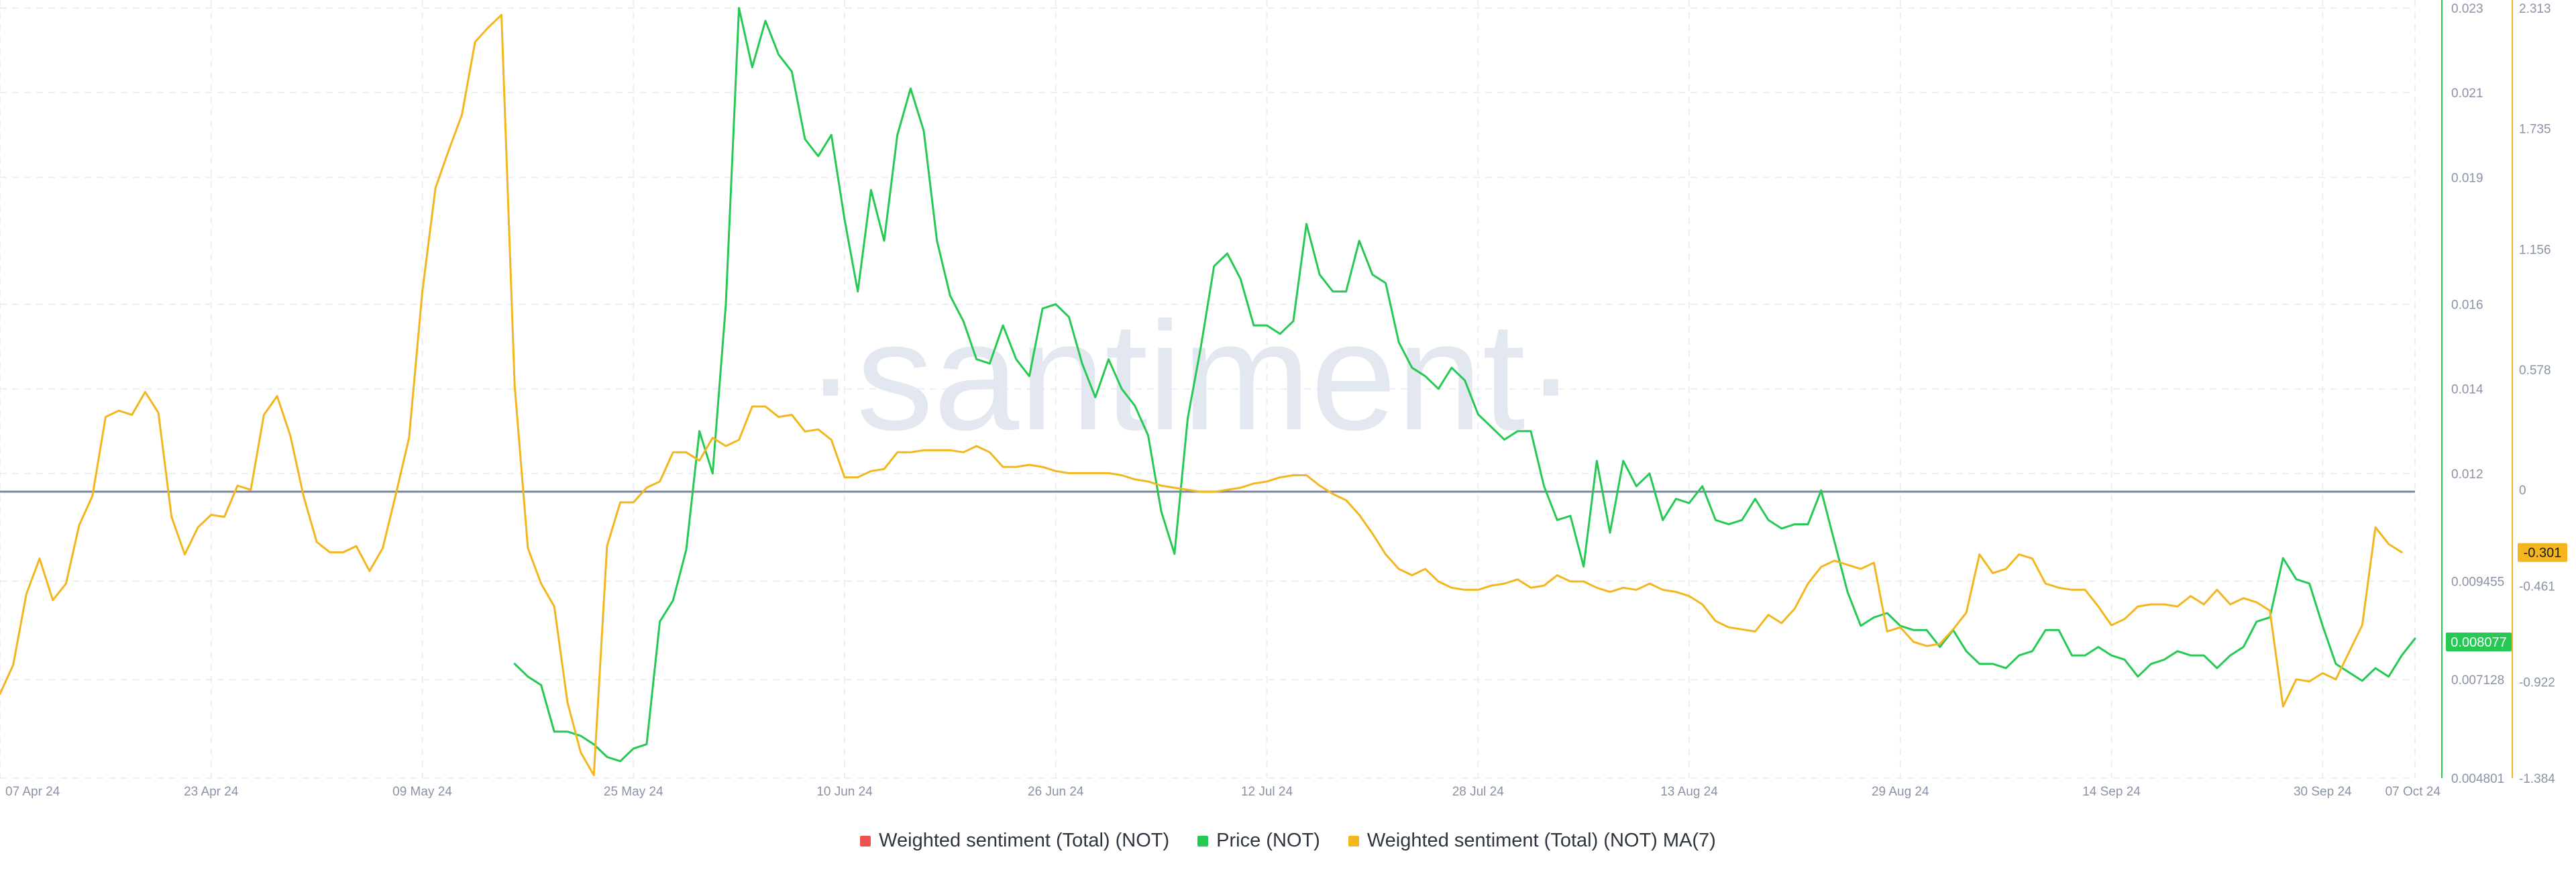 Image resolution: width=2576 pixels, height=872 pixels. I want to click on x-tick-label: 10 Jun 24, so click(844, 792).